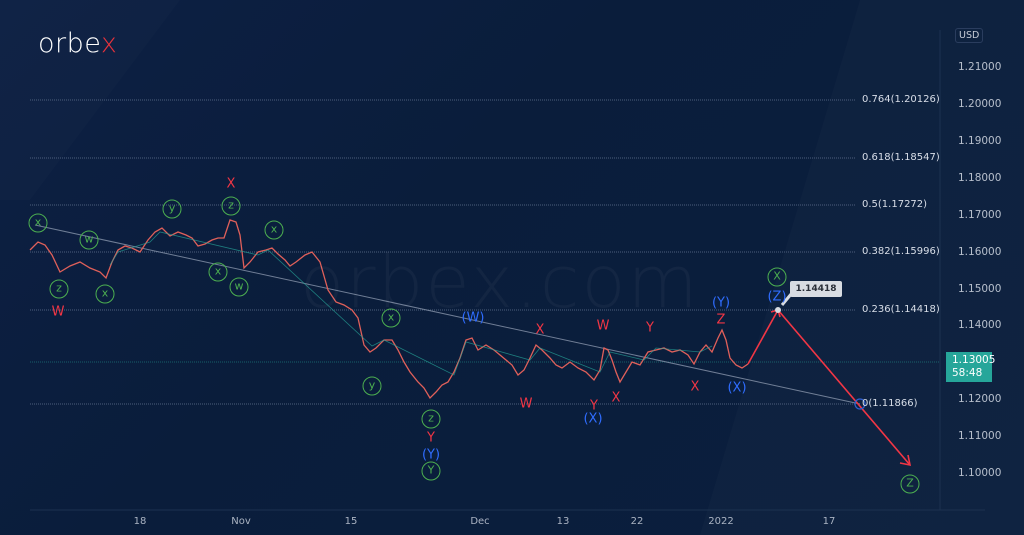 The image size is (1024, 535). What do you see at coordinates (974, 360) in the screenshot?
I see `current-price-value: 1.13005` at bounding box center [974, 360].